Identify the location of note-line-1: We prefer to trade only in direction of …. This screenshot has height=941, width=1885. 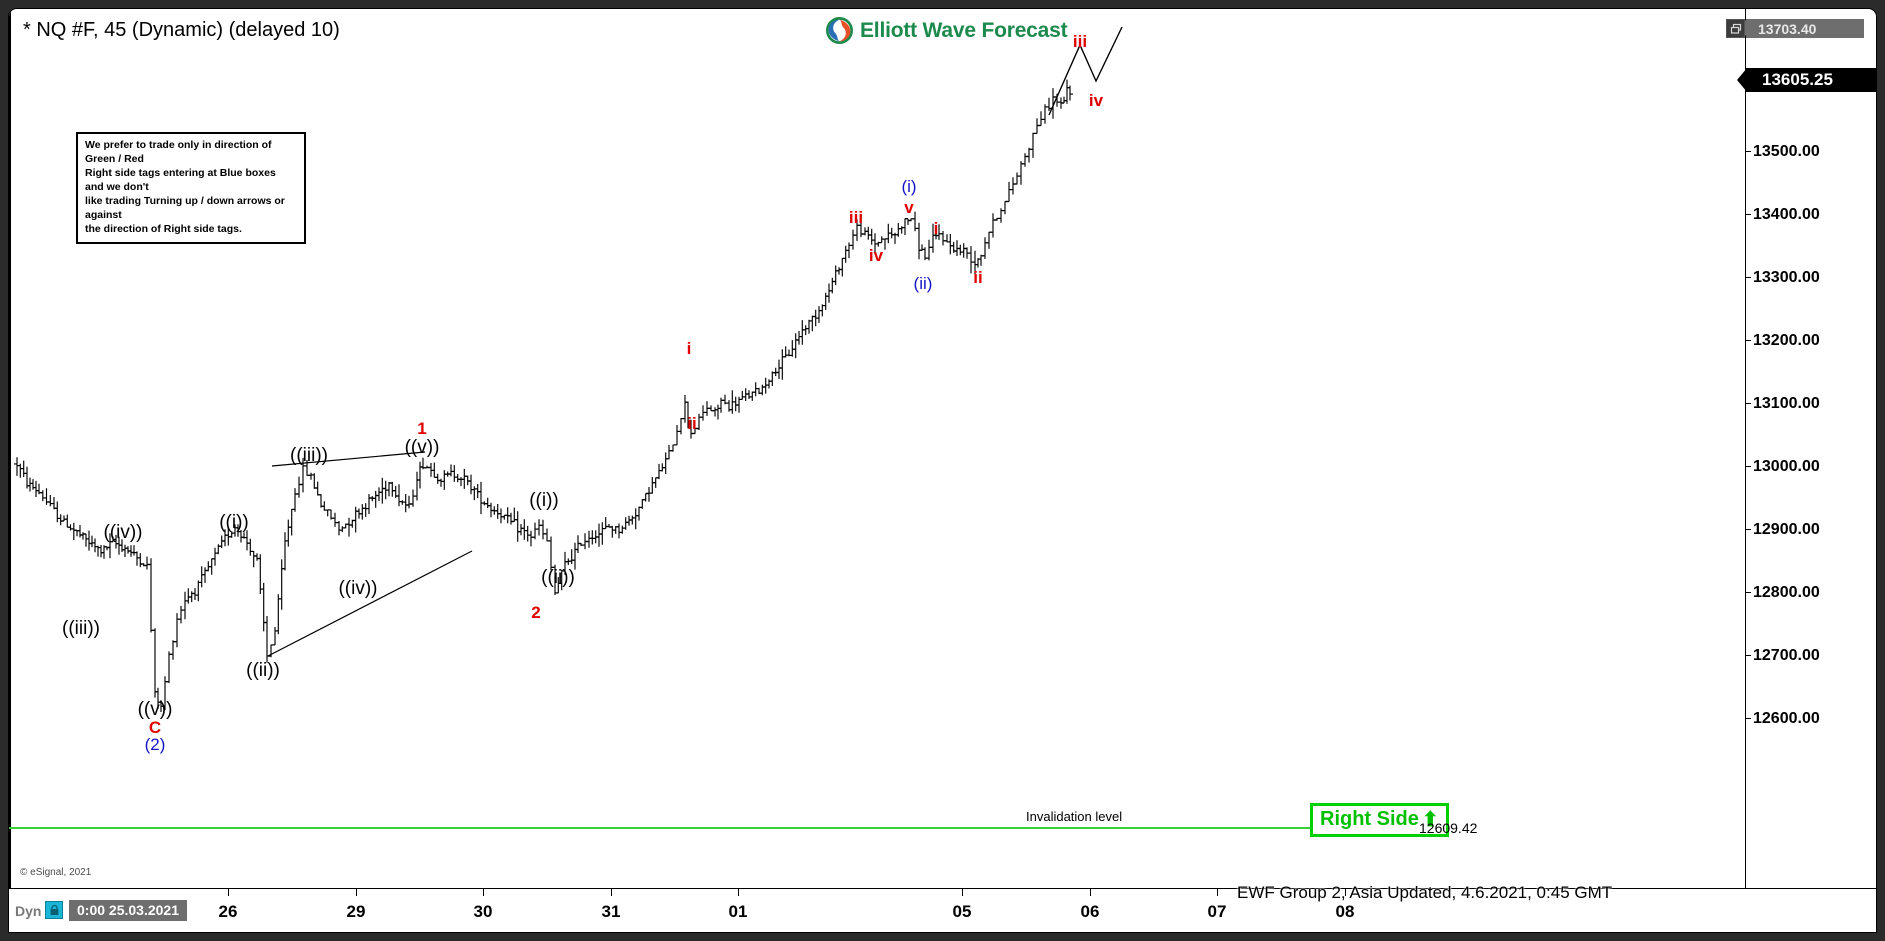
(178, 152).